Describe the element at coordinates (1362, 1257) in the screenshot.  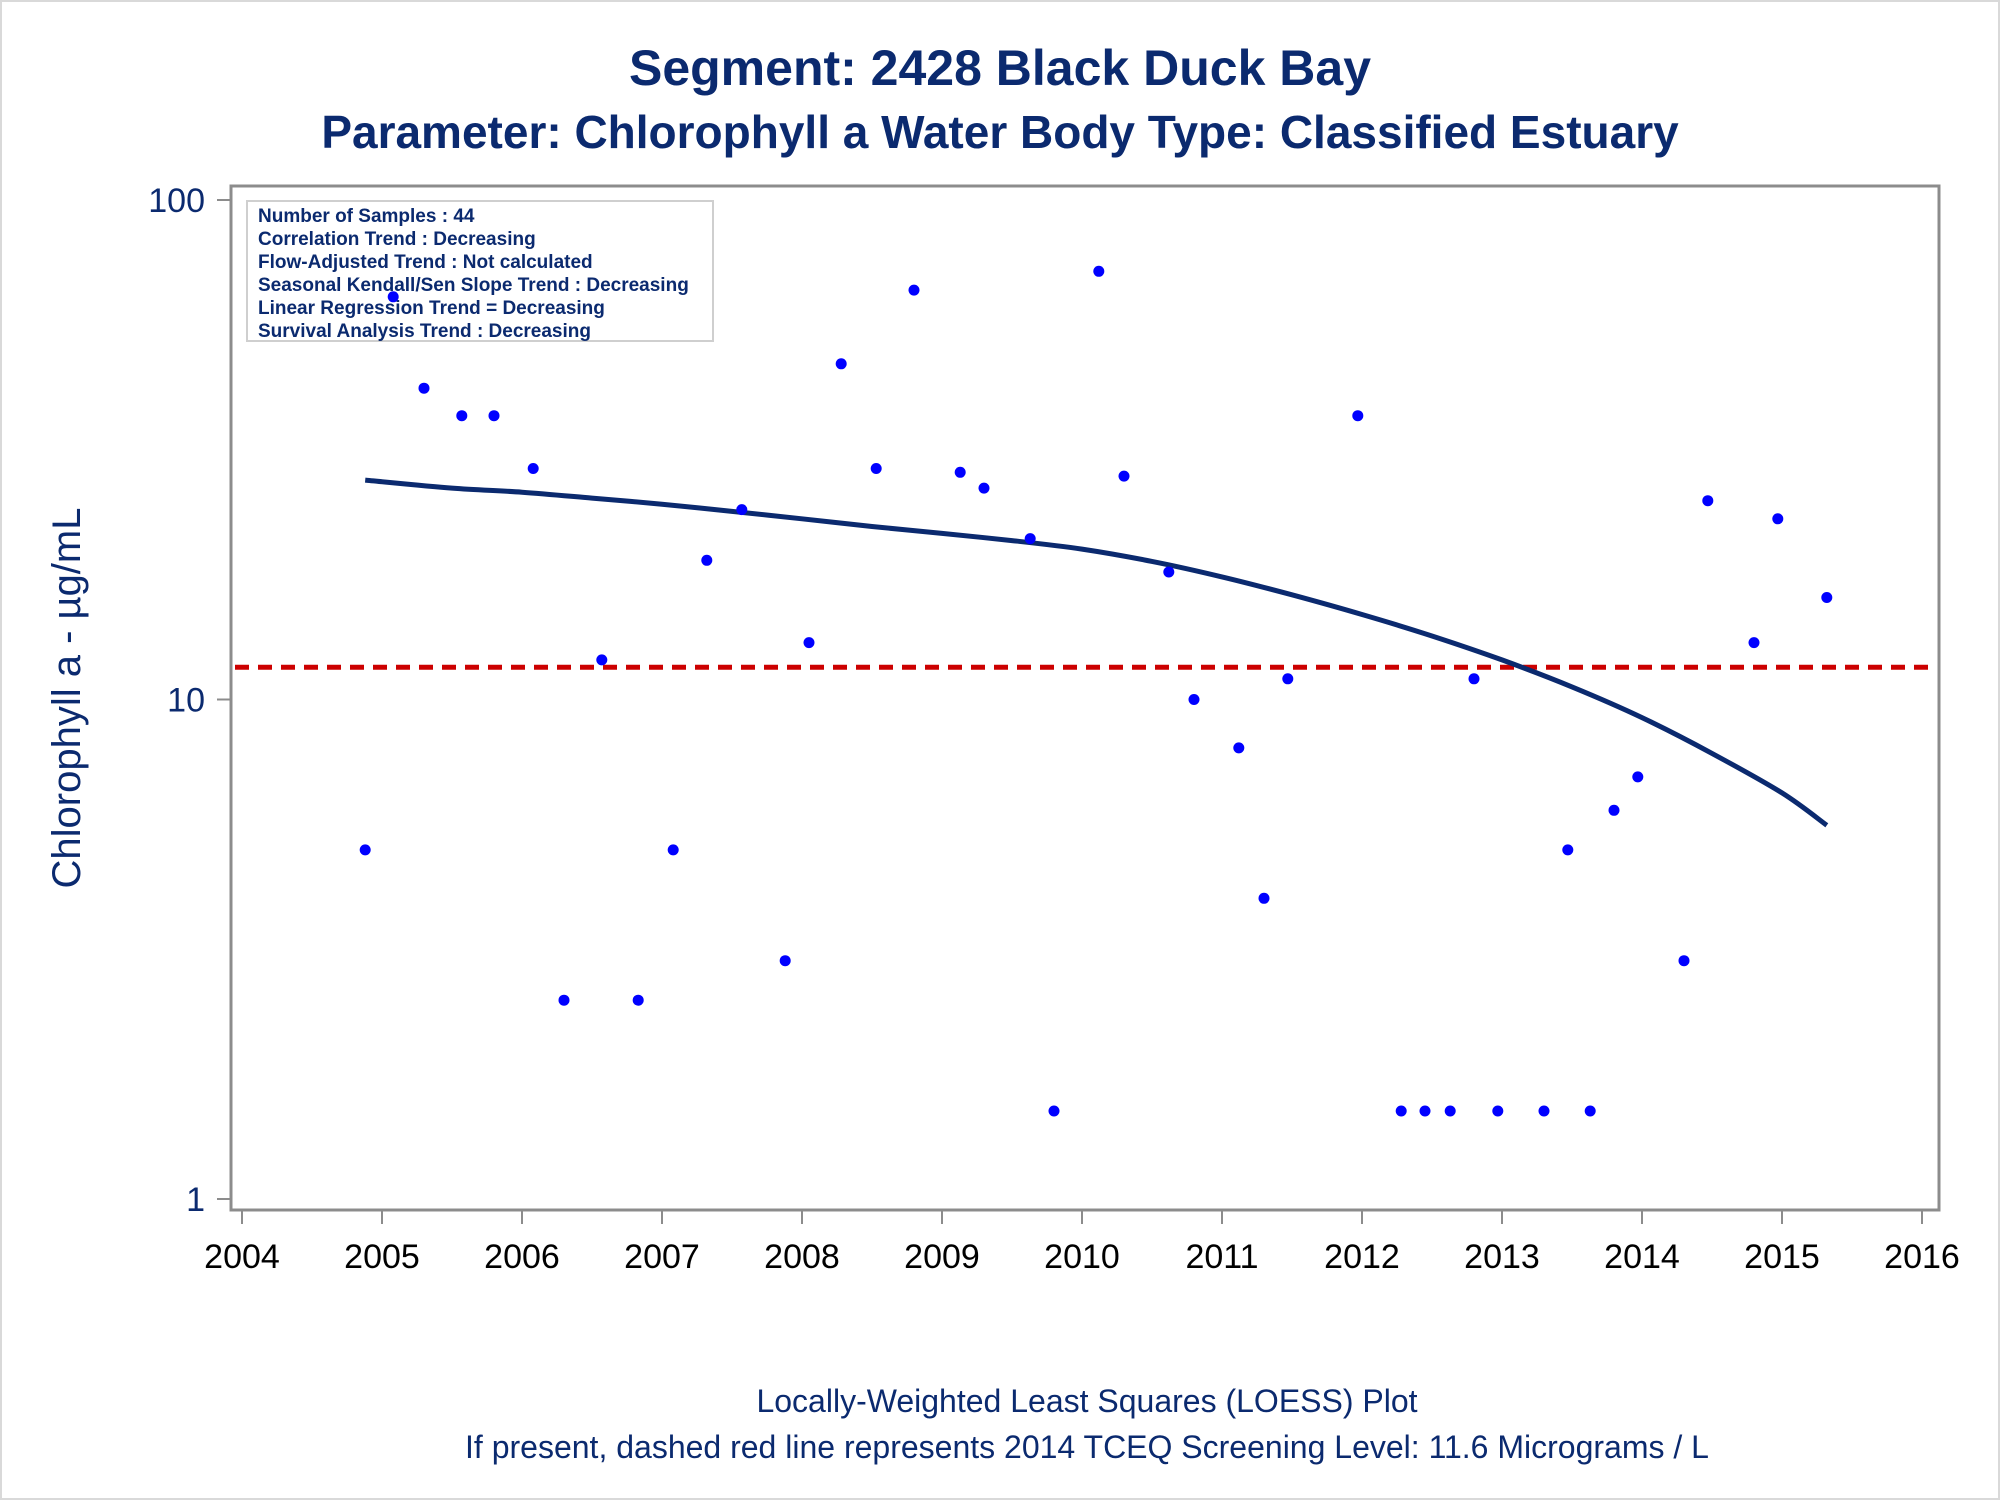
I see `x-tick-label: 2012` at that location.